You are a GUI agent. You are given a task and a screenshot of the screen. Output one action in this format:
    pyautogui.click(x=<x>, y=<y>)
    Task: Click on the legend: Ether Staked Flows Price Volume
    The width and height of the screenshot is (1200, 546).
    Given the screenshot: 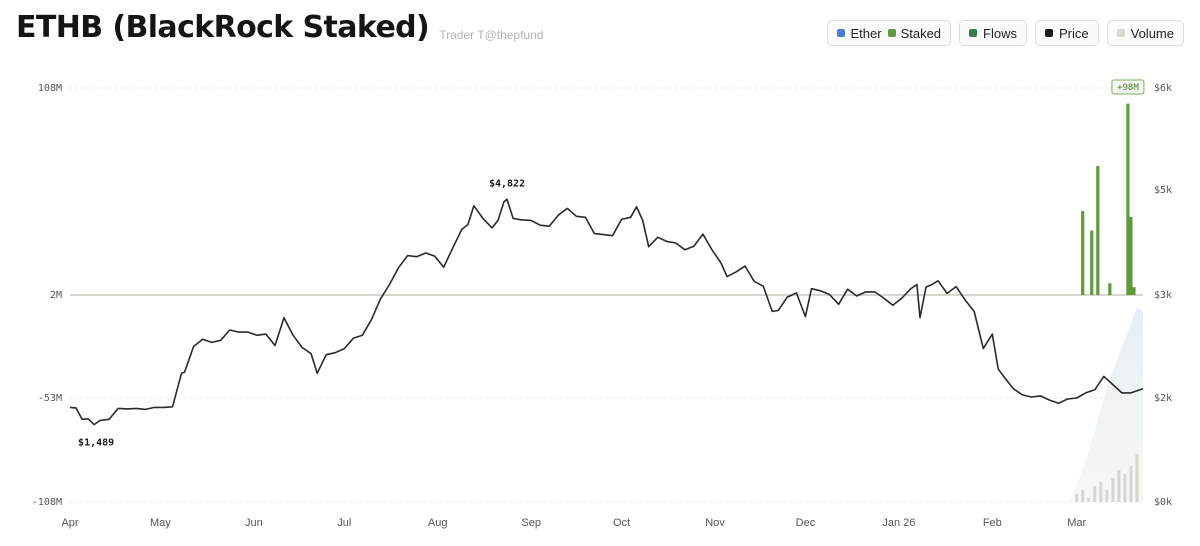 What is the action you would take?
    pyautogui.click(x=1005, y=33)
    